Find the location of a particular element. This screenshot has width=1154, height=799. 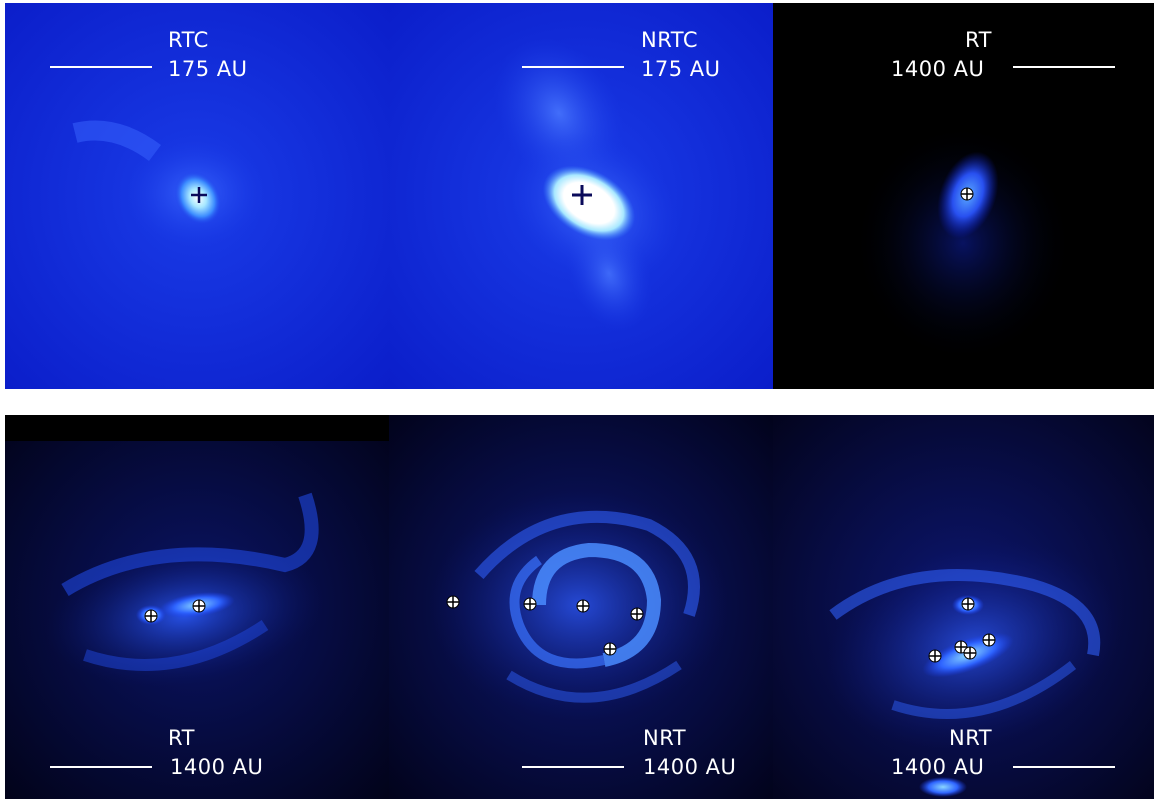

panel-label: NRTC is located at coordinates (670, 40).